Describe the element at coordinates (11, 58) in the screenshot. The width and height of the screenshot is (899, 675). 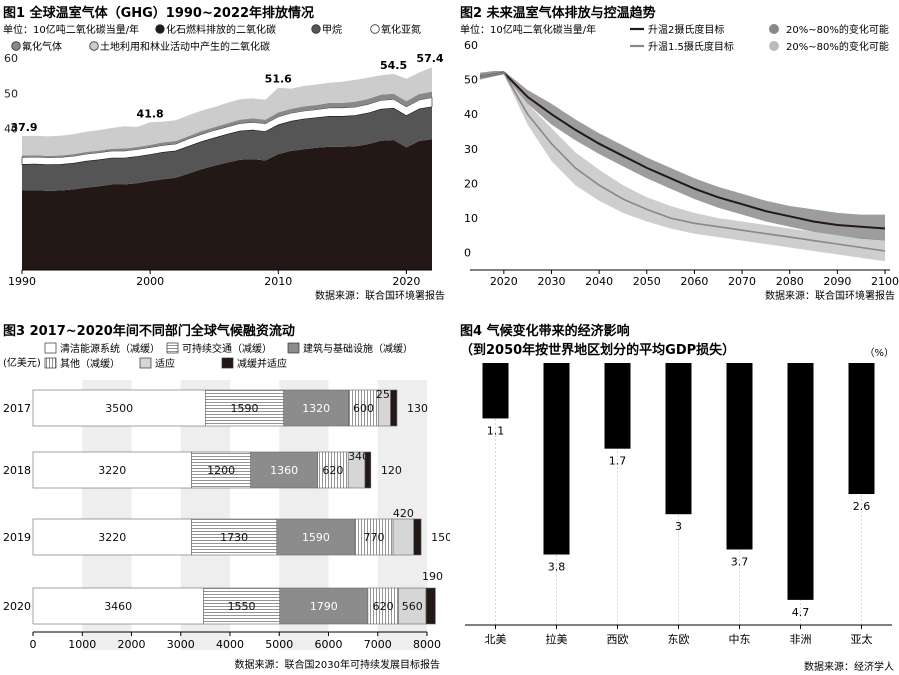
I see `chart1-y-tick-label: 60` at that location.